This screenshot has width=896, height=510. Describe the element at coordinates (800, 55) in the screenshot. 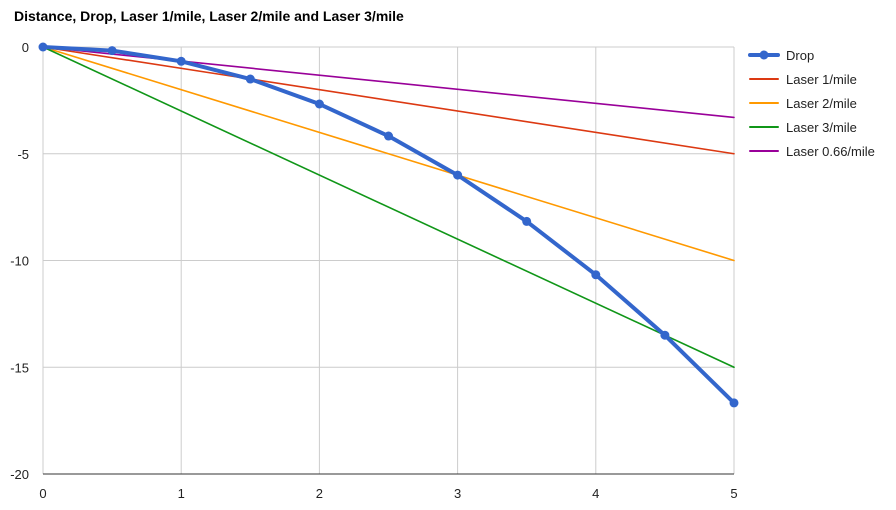

I see `legend-label: Drop` at that location.